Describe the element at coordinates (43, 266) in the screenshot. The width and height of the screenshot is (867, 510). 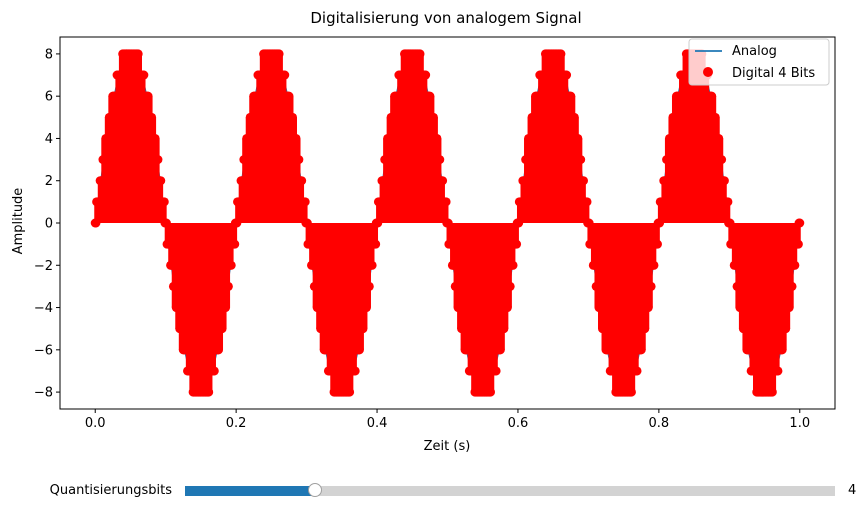
I see `y-tick-label: −2` at that location.